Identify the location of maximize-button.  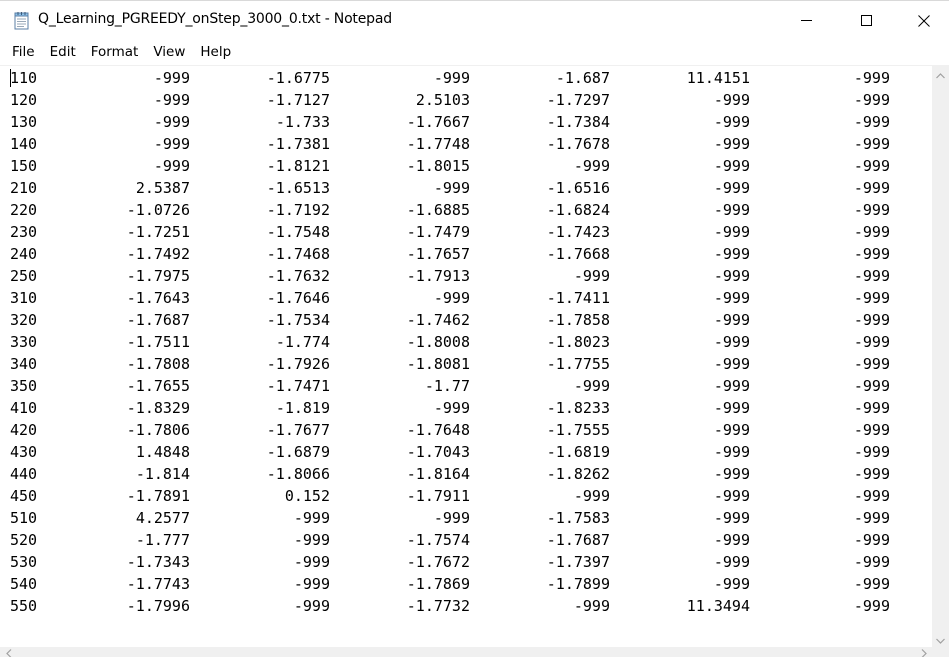
(866, 20).